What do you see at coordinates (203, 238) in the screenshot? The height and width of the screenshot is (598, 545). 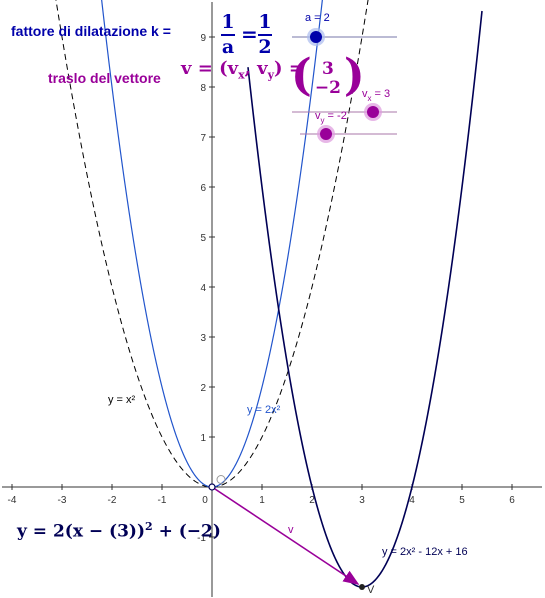 I see `y-tick-label: 5` at bounding box center [203, 238].